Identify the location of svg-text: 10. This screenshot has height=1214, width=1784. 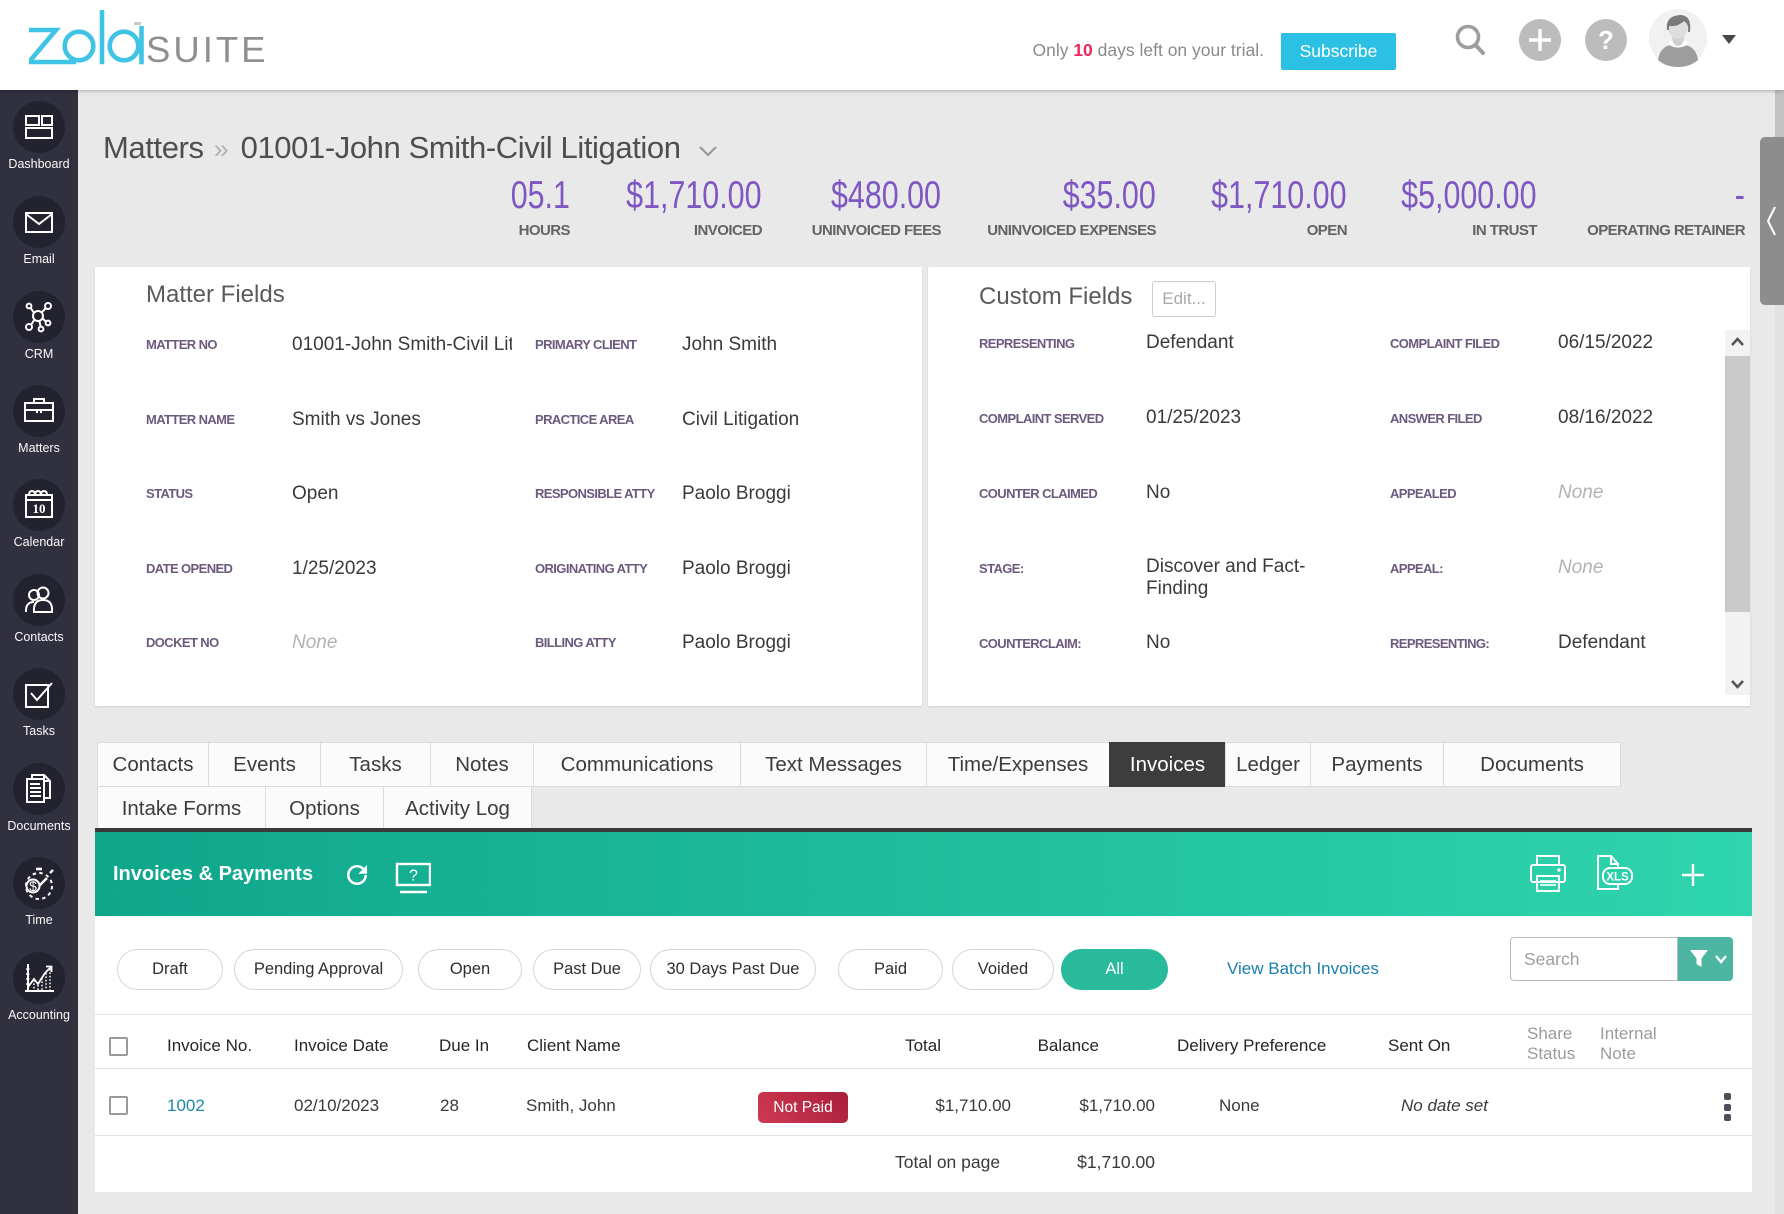
(39, 508).